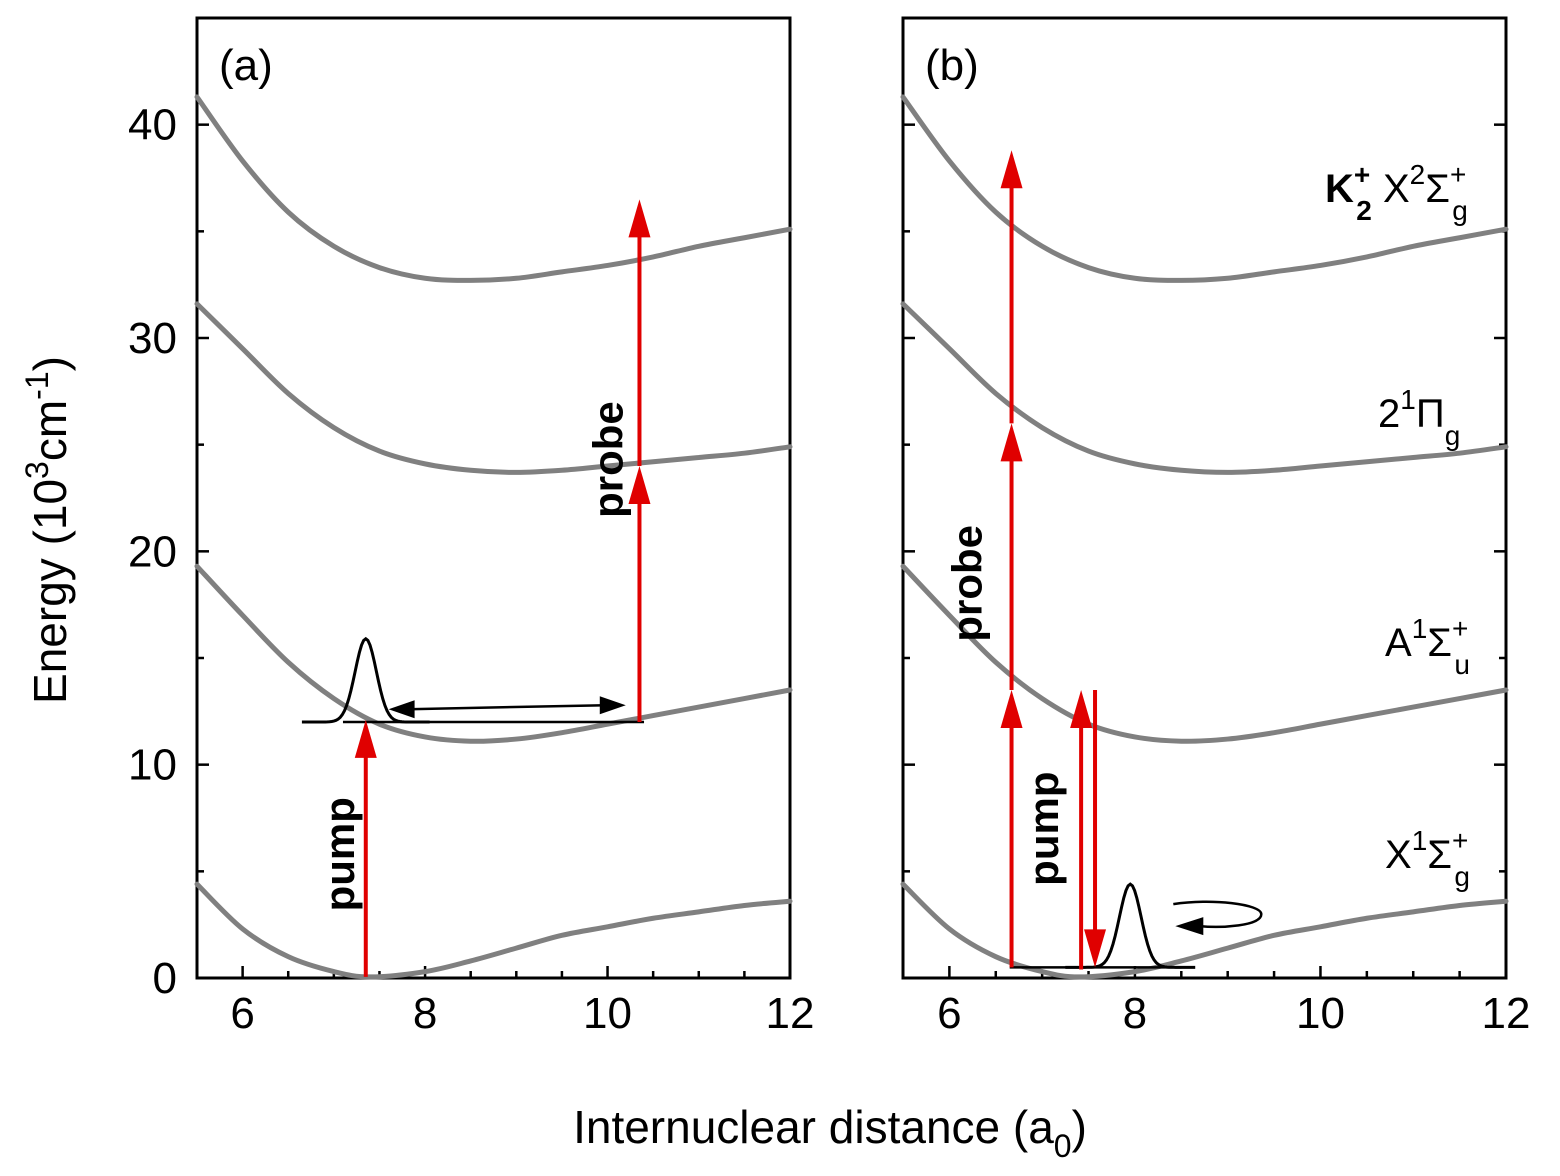 The height and width of the screenshot is (1176, 1560). What do you see at coordinates (1396, 192) in the screenshot?
I see `state-label-k2-ion: K+ 2 X2Σ+ g` at bounding box center [1396, 192].